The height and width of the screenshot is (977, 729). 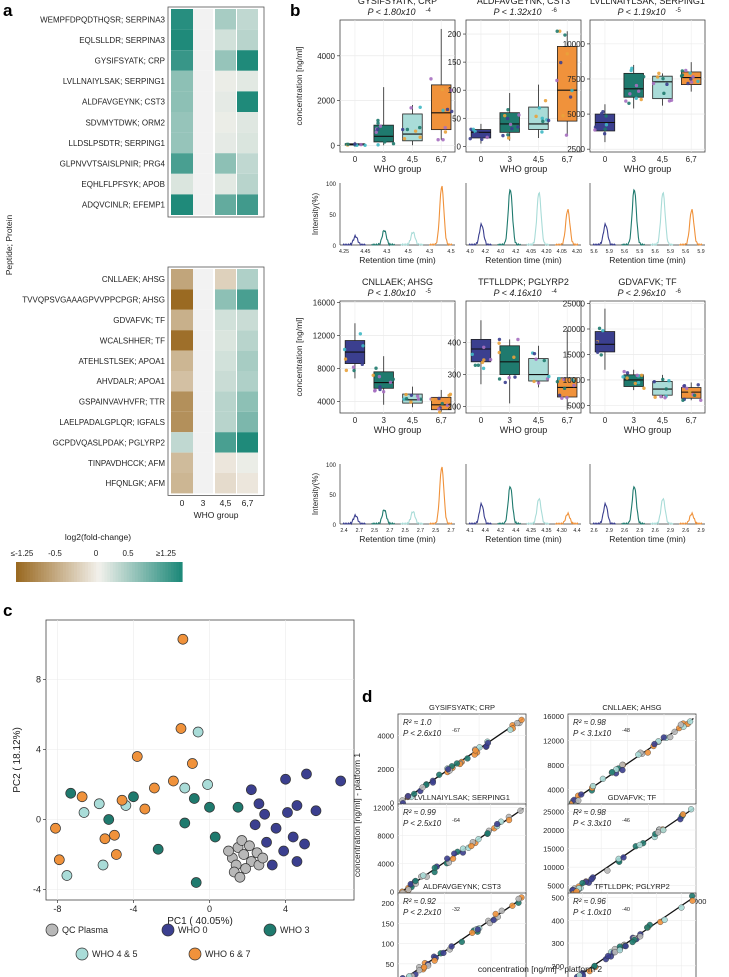 What do you see at coordinates (515, 531) in the screenshot?
I see `chrom-lower-1-xtick-label: 4.4` at bounding box center [515, 531].